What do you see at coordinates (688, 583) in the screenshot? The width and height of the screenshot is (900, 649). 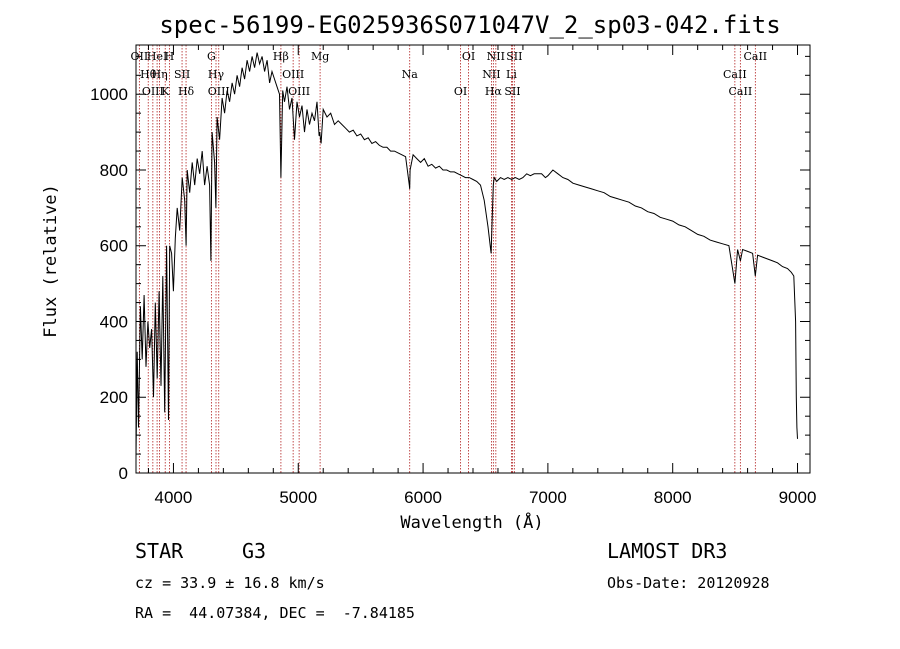 I see `obs-date: Obs-Date: 20120928` at bounding box center [688, 583].